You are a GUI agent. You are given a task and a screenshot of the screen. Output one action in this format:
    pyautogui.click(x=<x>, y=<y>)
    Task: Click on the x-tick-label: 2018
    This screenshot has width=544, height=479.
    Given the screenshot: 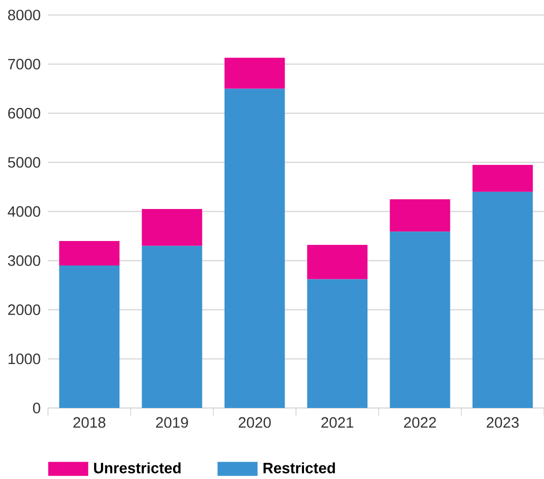 What is the action you would take?
    pyautogui.click(x=89, y=422)
    